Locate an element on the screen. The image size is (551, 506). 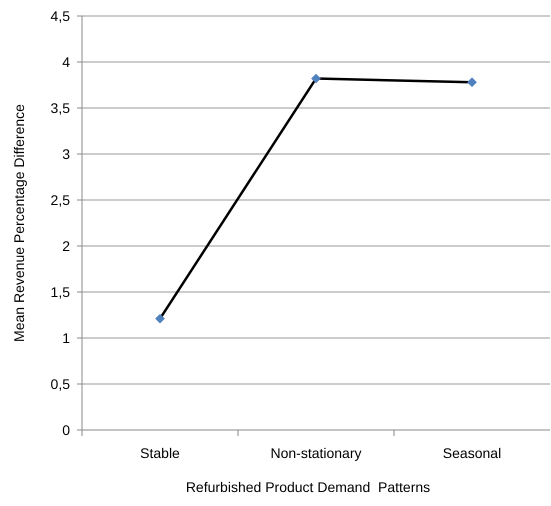
y-tick-label: 0,5 is located at coordinates (60, 384).